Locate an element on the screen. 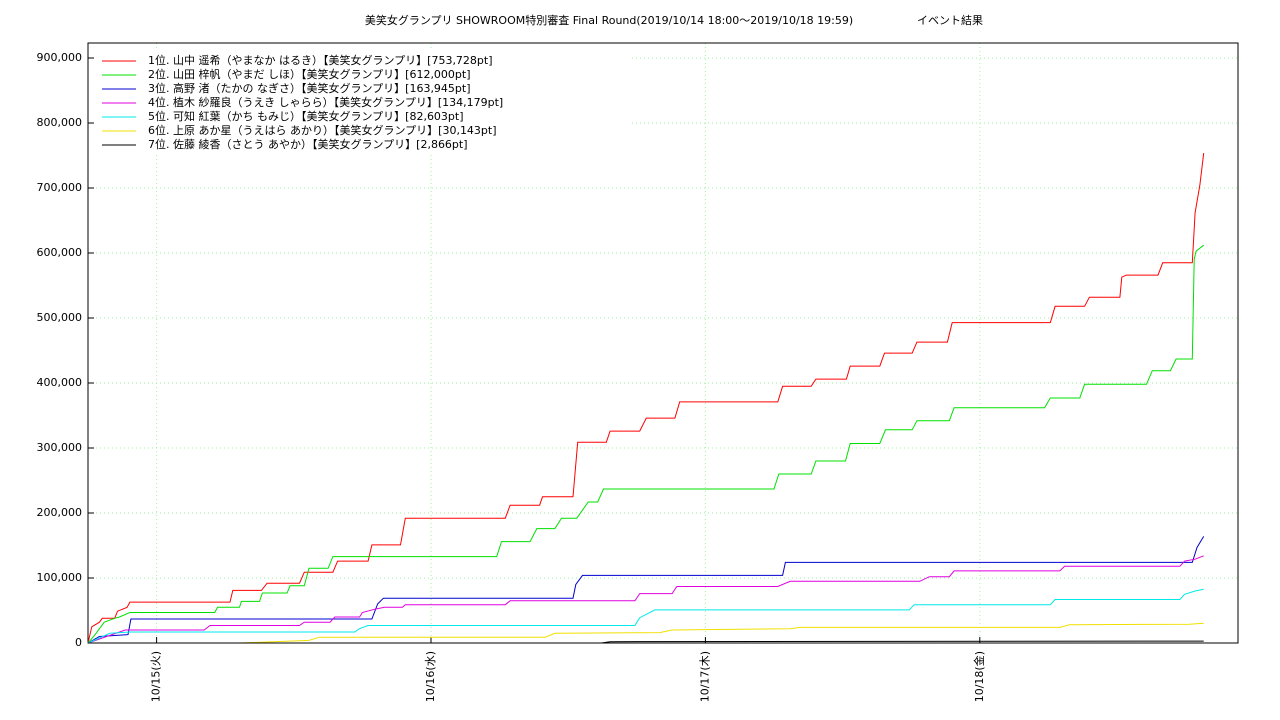  y-tick-label: 200,000 is located at coordinates (60, 512).